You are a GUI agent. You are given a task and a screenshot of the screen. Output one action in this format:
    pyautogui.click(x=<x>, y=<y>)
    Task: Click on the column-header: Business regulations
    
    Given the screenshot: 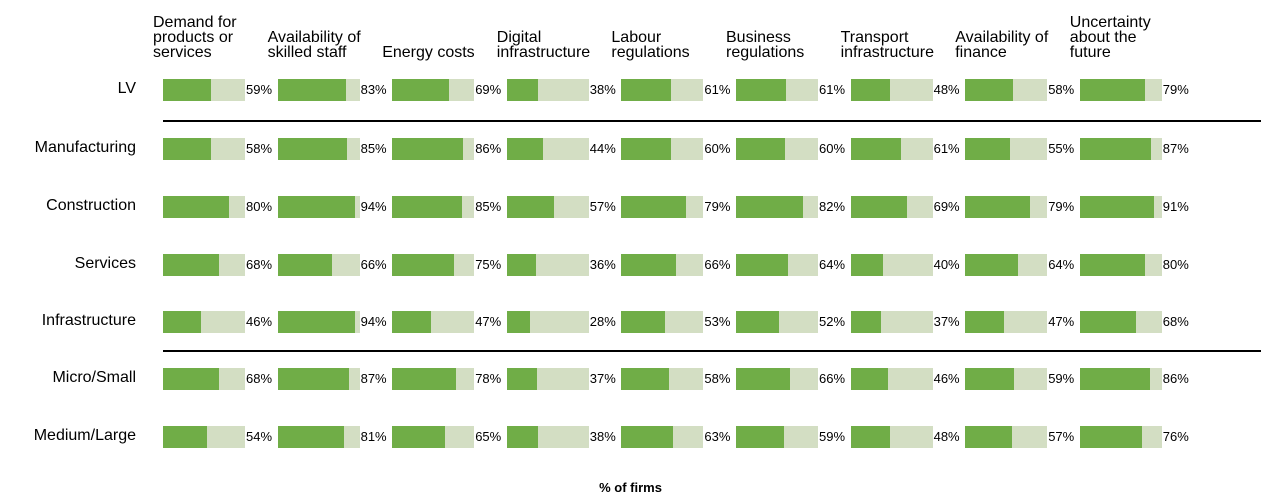 What is the action you would take?
    pyautogui.click(x=765, y=45)
    